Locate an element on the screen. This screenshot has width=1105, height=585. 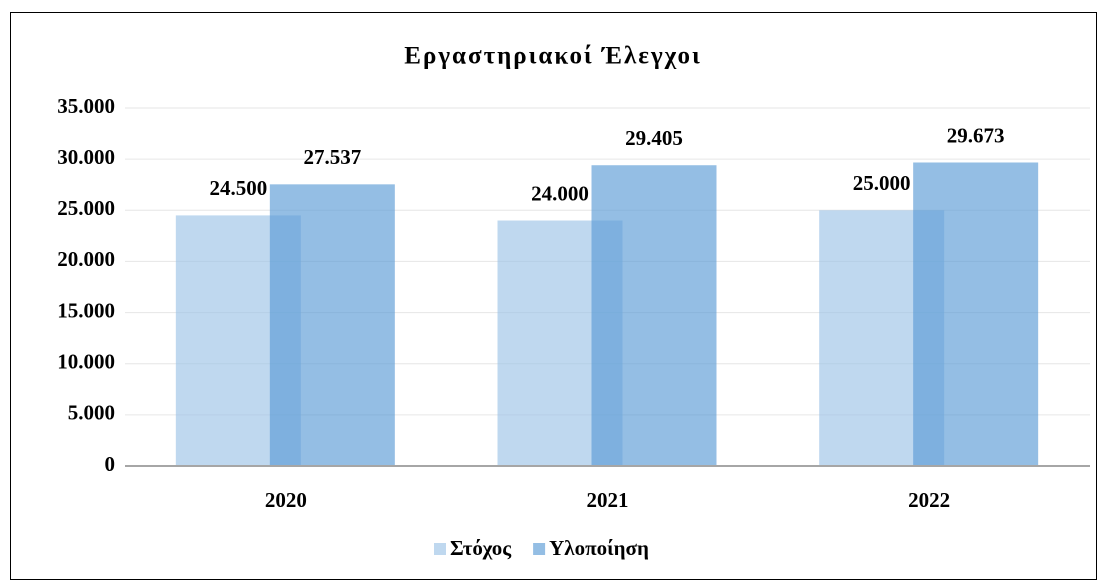
value-label: 29.673 is located at coordinates (976, 135).